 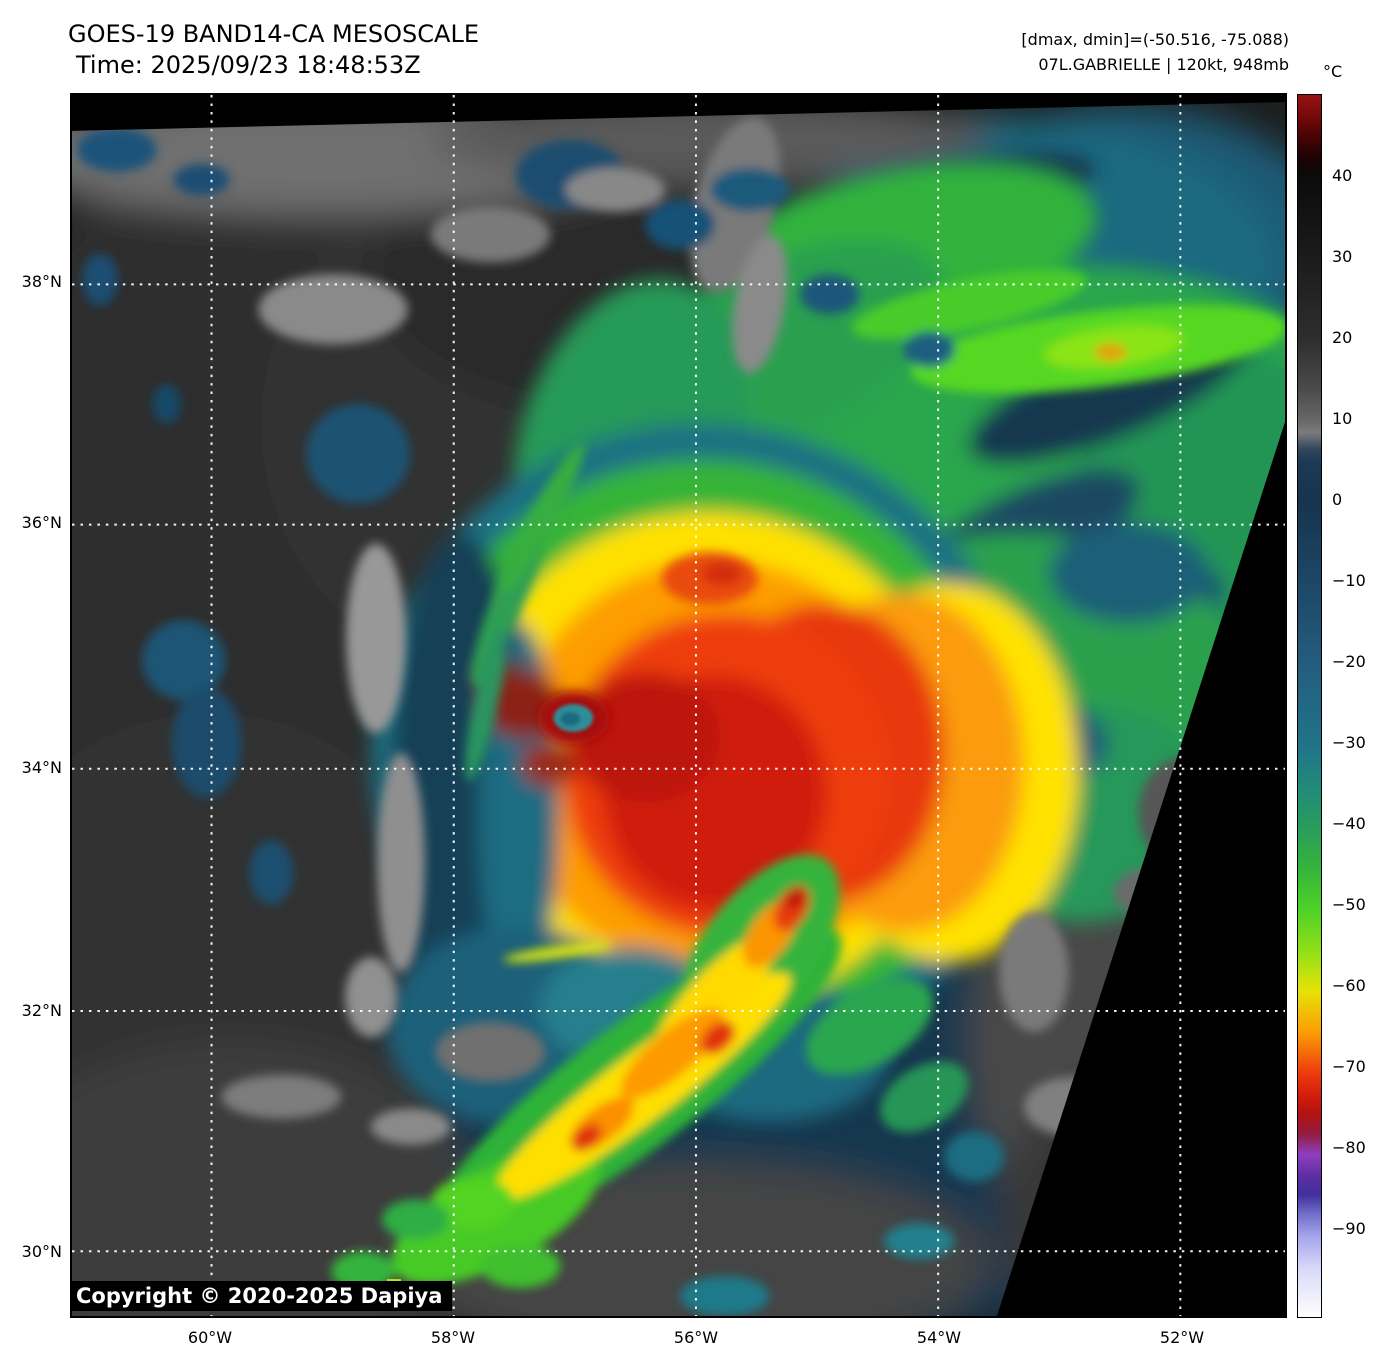 What do you see at coordinates (1333, 71) in the screenshot?
I see `colorbar-unit-label: °C` at bounding box center [1333, 71].